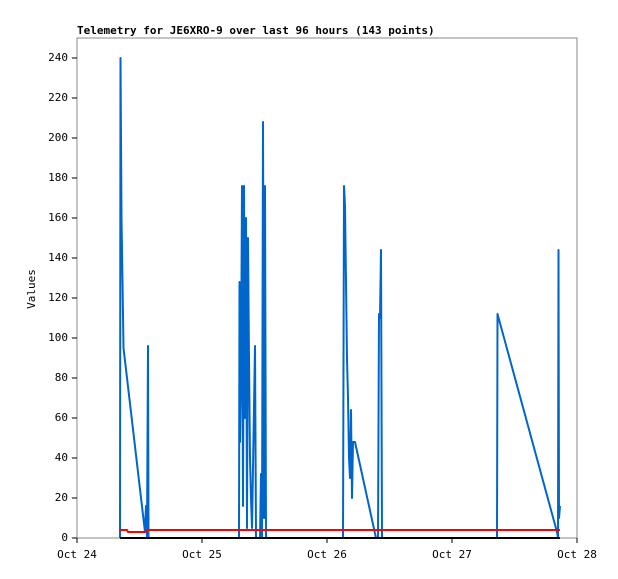  What do you see at coordinates (61, 417) in the screenshot?
I see `y-tick-label: 60` at bounding box center [61, 417].